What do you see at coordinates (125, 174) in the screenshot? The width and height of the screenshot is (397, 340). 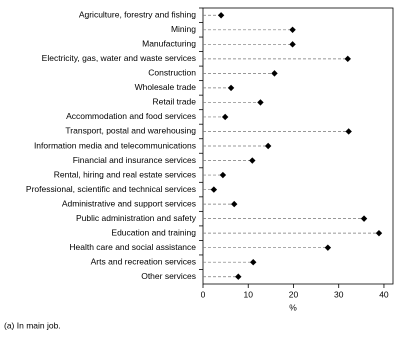 I see `y-tick-label: Rental, hiring and real estate services` at bounding box center [125, 174].